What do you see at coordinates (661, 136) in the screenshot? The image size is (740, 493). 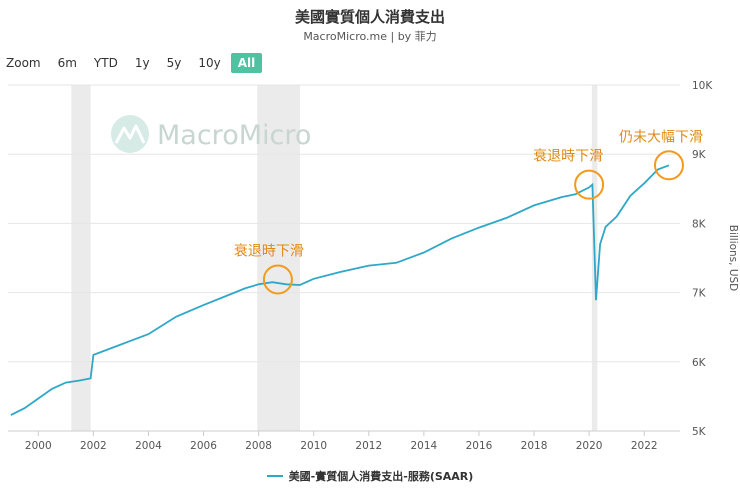 I see `annotation-label: 仍未大幅下滑` at bounding box center [661, 136].